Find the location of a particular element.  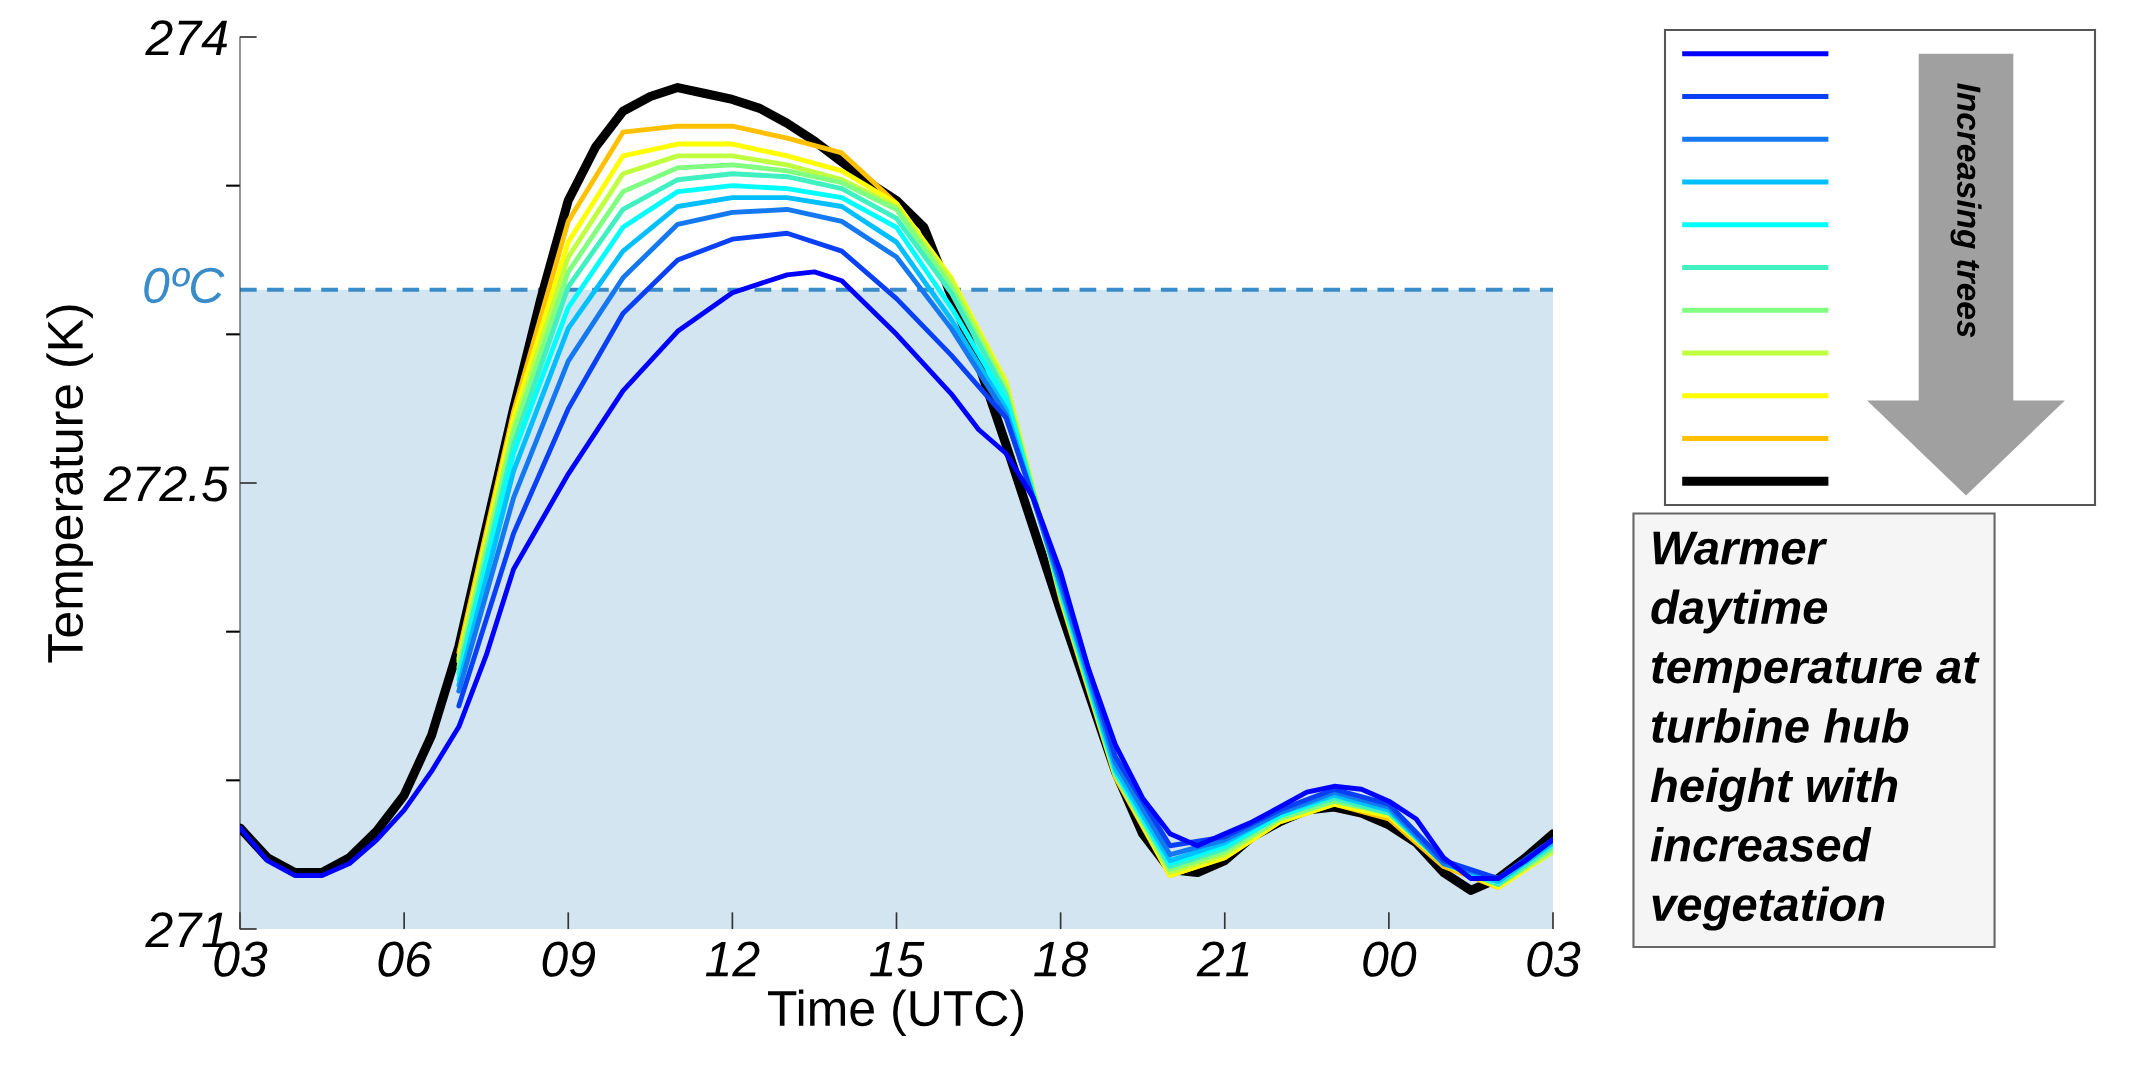

x-tick-label: 12 is located at coordinates (732, 959).